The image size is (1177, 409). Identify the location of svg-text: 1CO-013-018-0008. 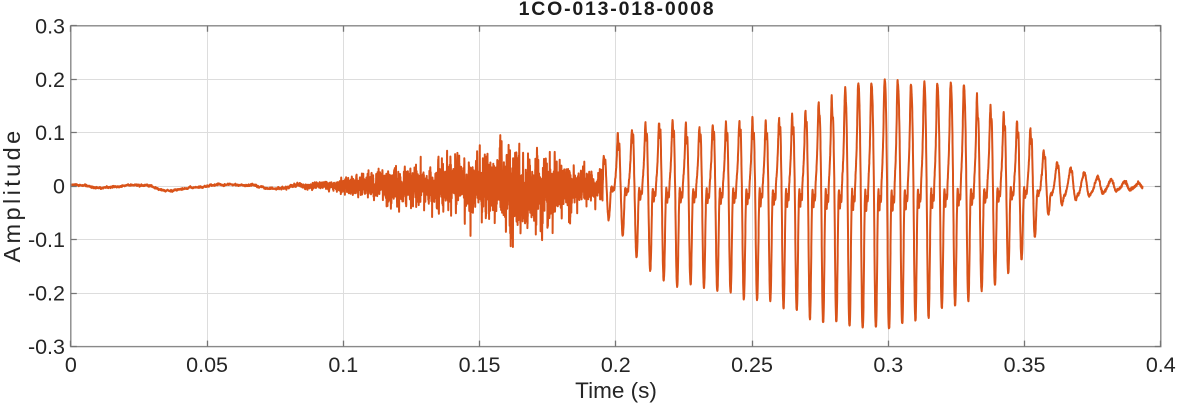
(617, 10).